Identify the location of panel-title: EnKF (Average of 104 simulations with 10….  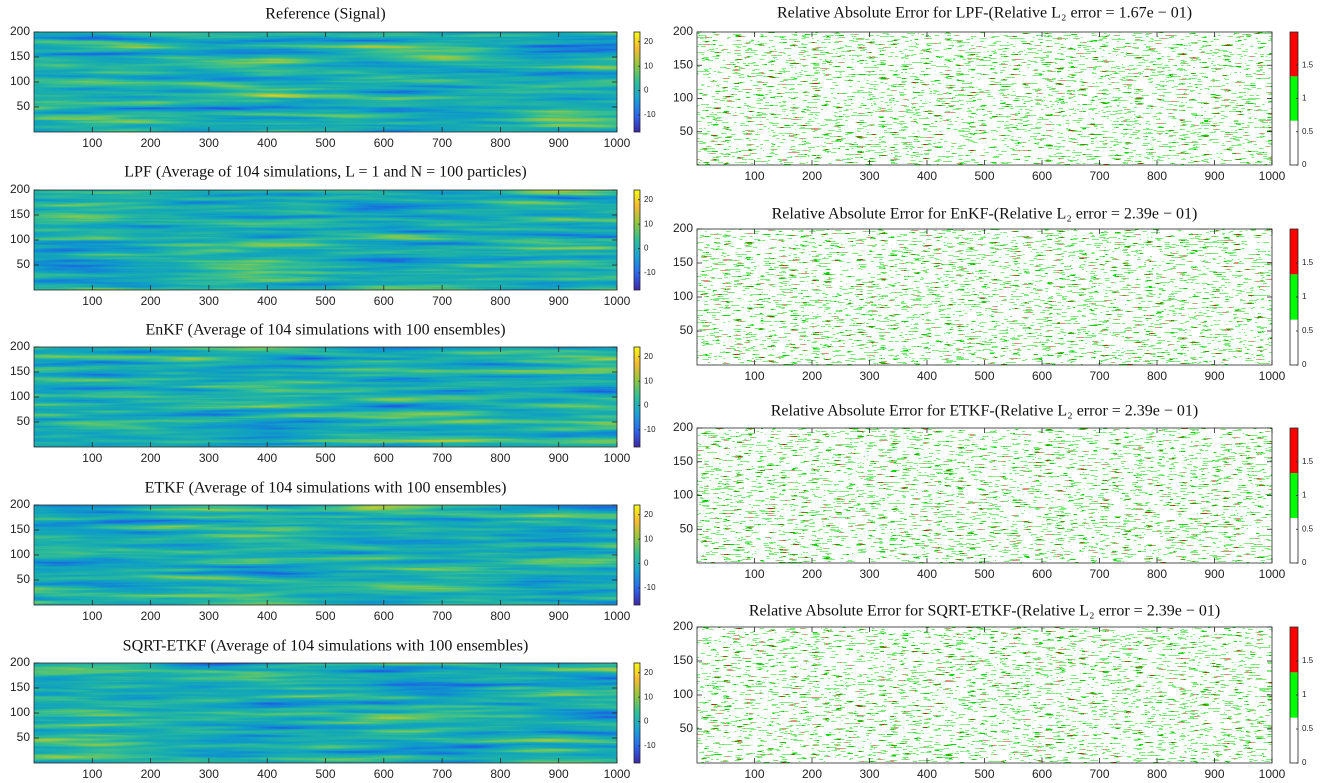
(325, 330).